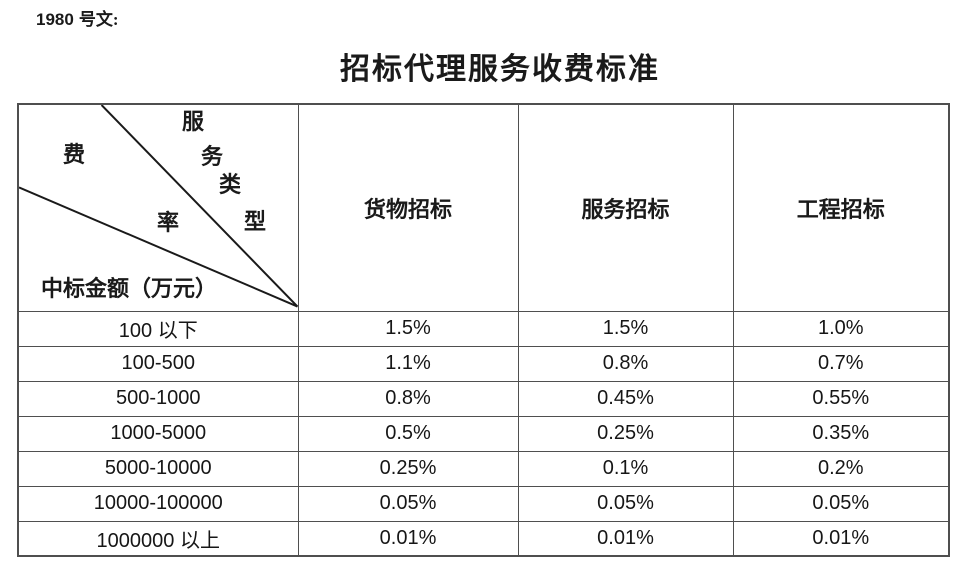 The image size is (976, 581). I want to click on rate-cell: 0.2%, so click(841, 468).